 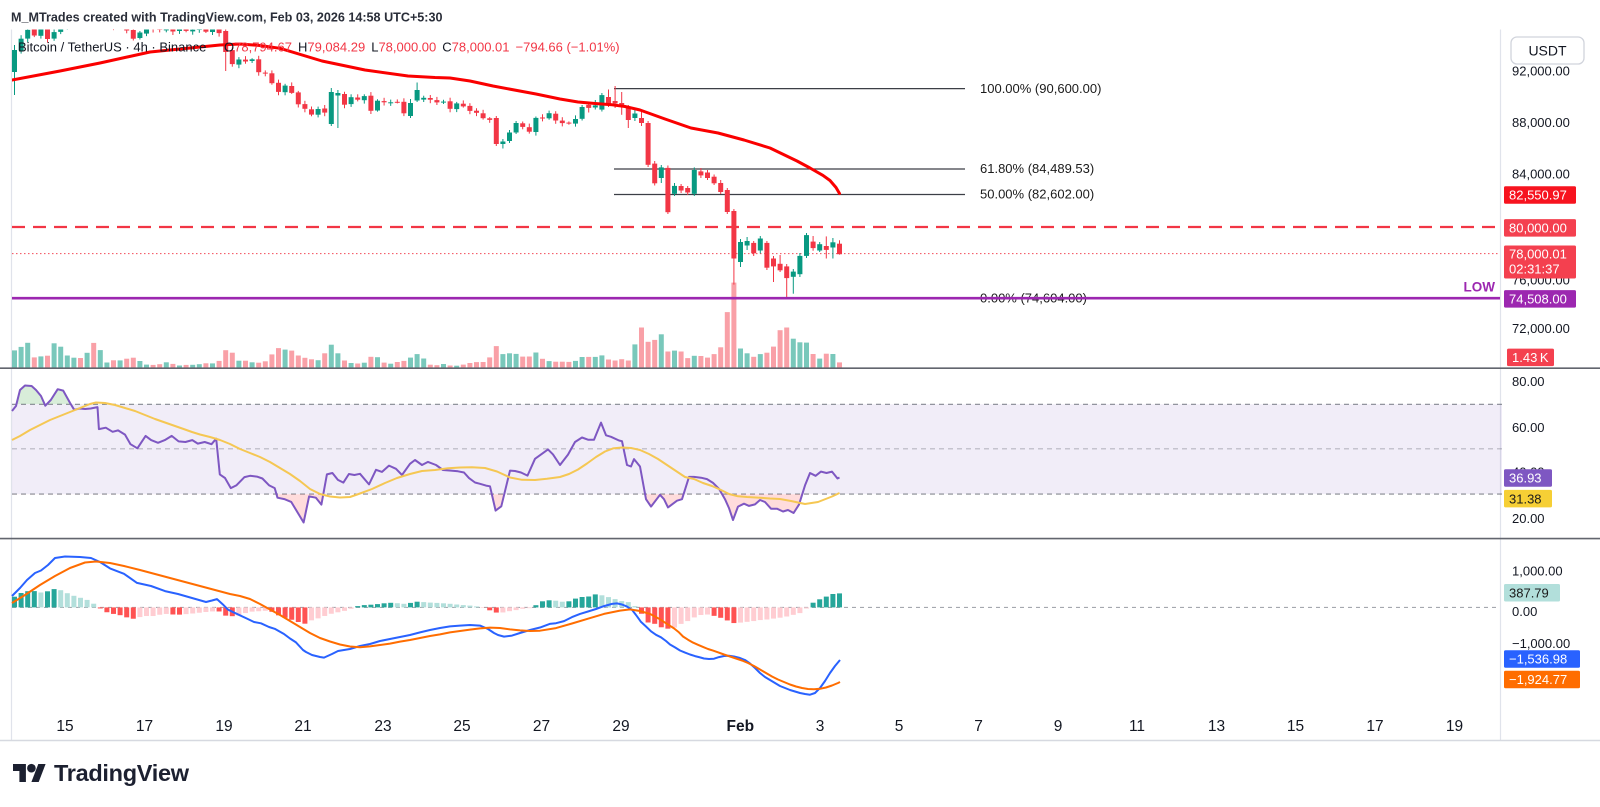 I want to click on svg-text: 61.80% (84,489.53), so click(x=1037, y=168).